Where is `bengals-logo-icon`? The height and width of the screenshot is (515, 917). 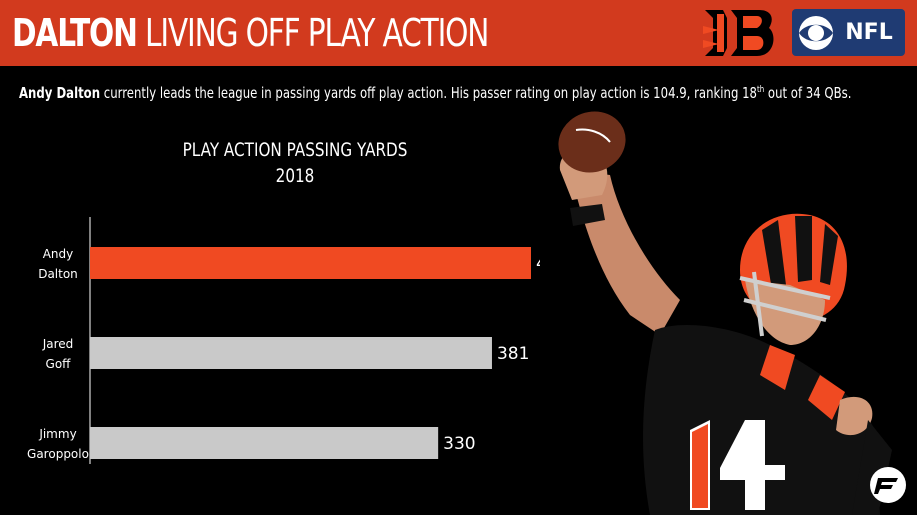 bengals-logo-icon is located at coordinates (738, 33).